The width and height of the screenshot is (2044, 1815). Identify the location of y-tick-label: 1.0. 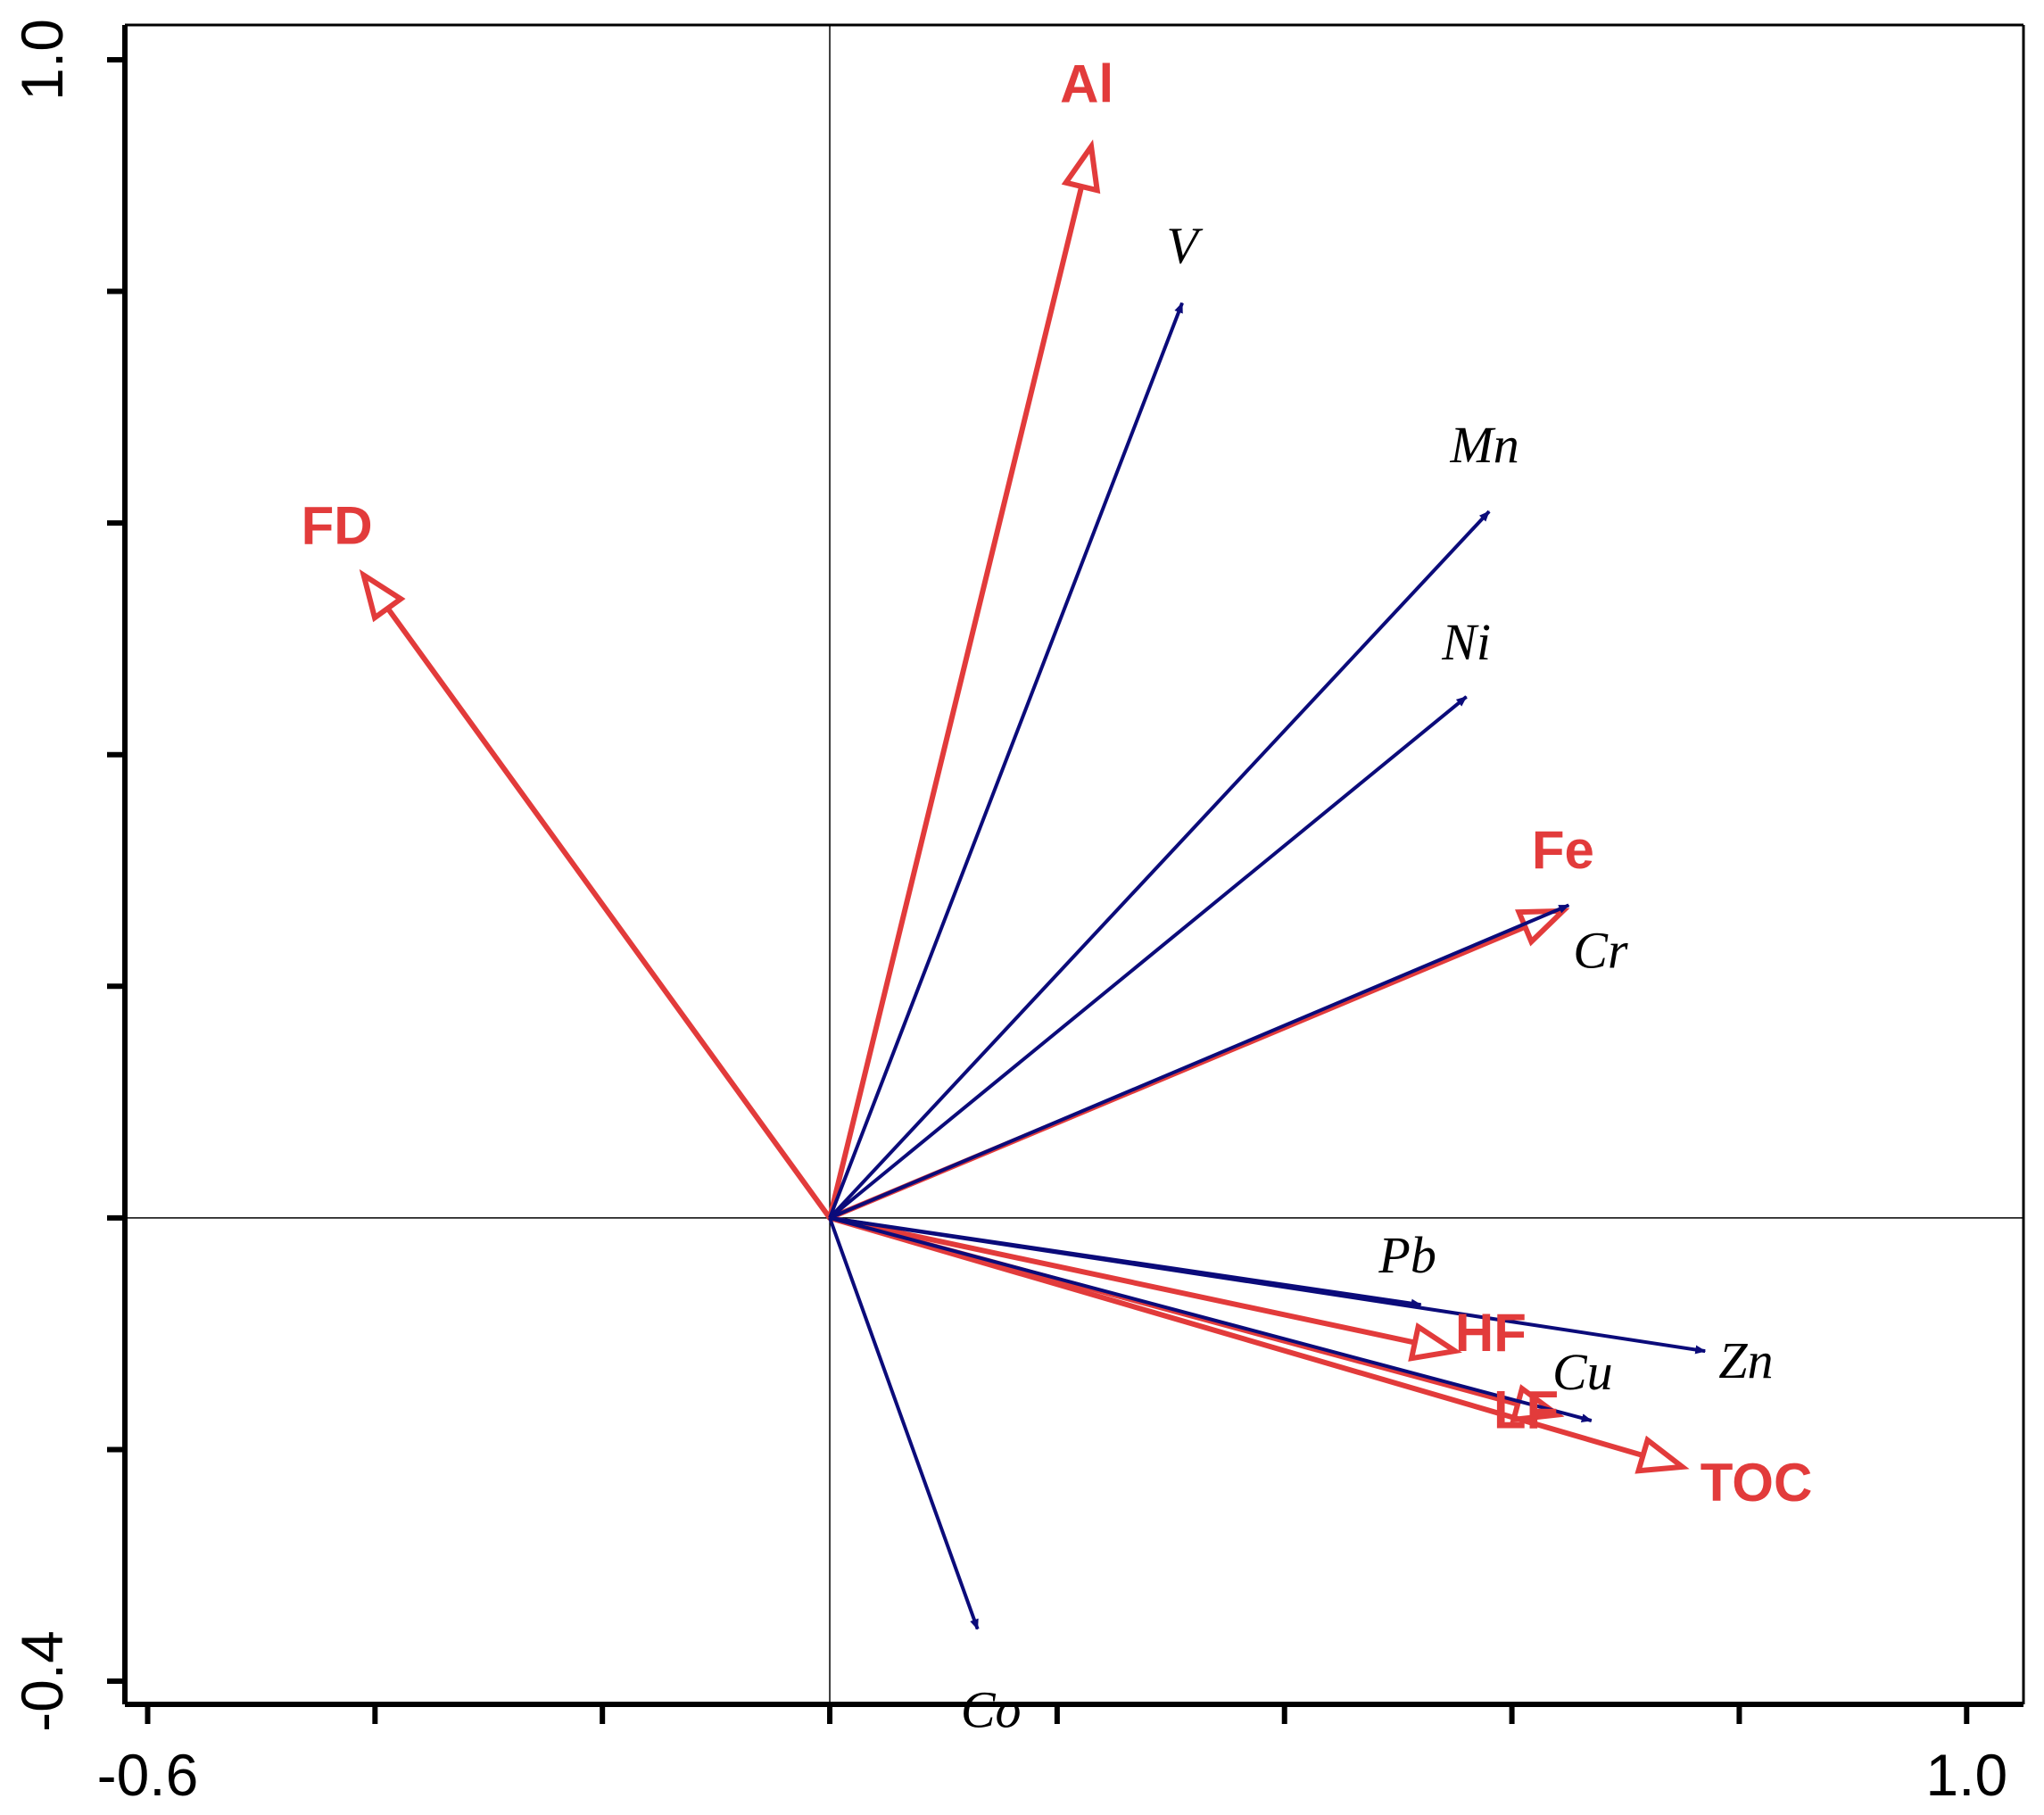
(42, 60).